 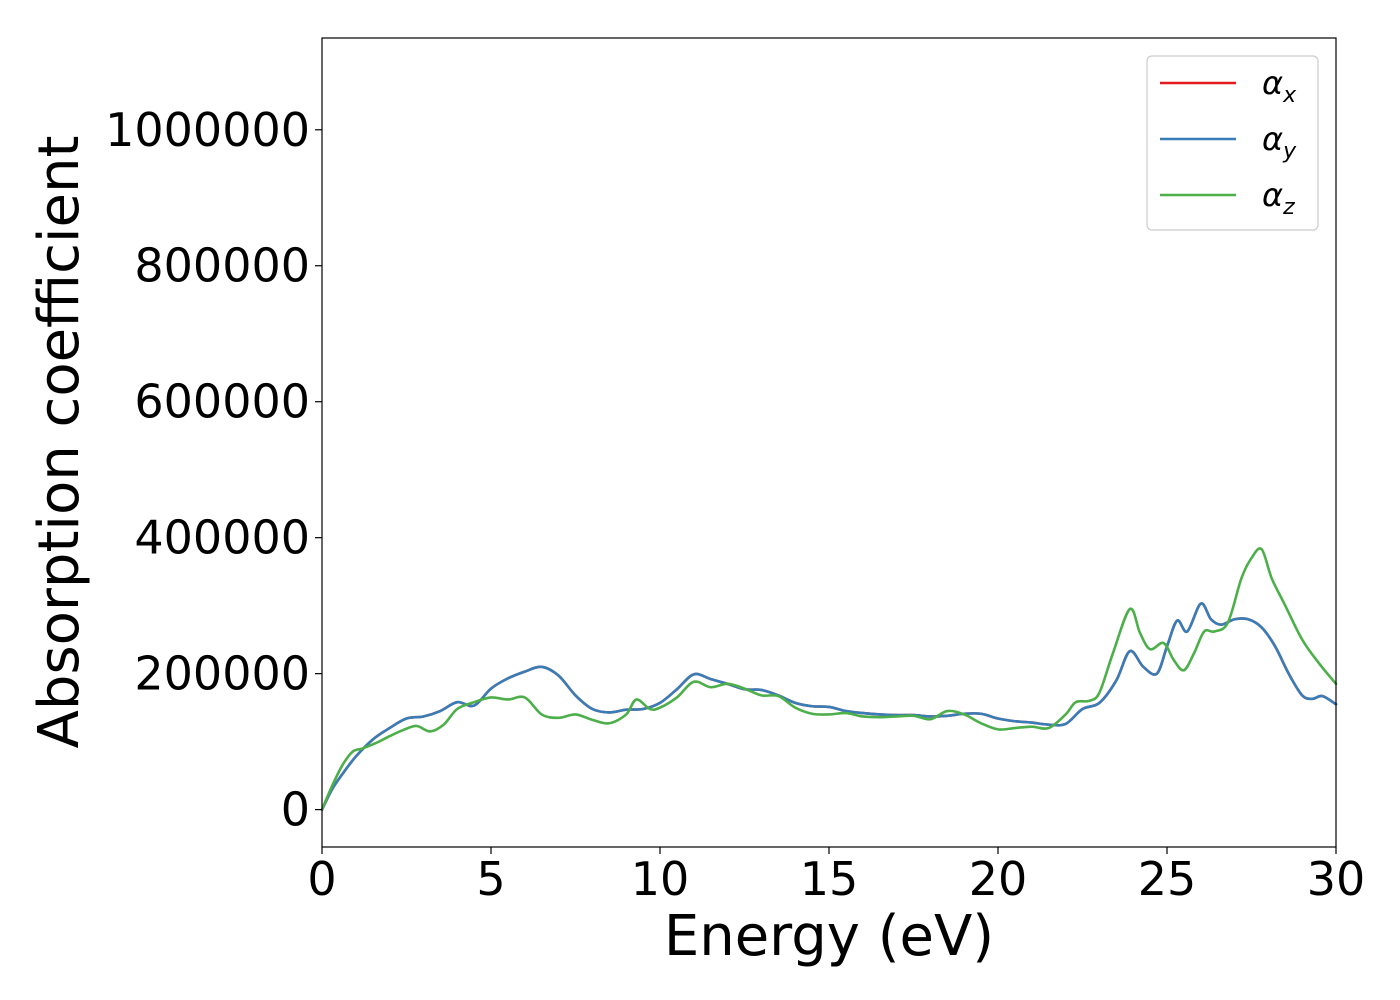 What do you see at coordinates (207, 130) in the screenshot?
I see `y-tick-label: 1000000` at bounding box center [207, 130].